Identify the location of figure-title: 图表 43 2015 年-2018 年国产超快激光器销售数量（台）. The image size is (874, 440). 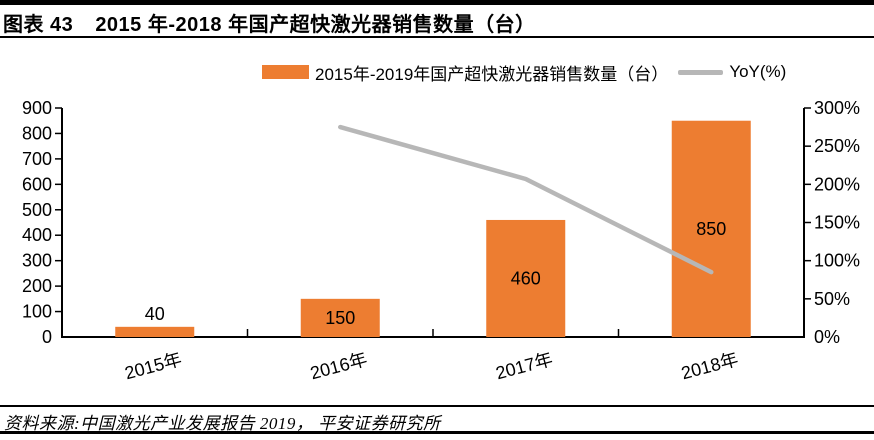
(437, 22).